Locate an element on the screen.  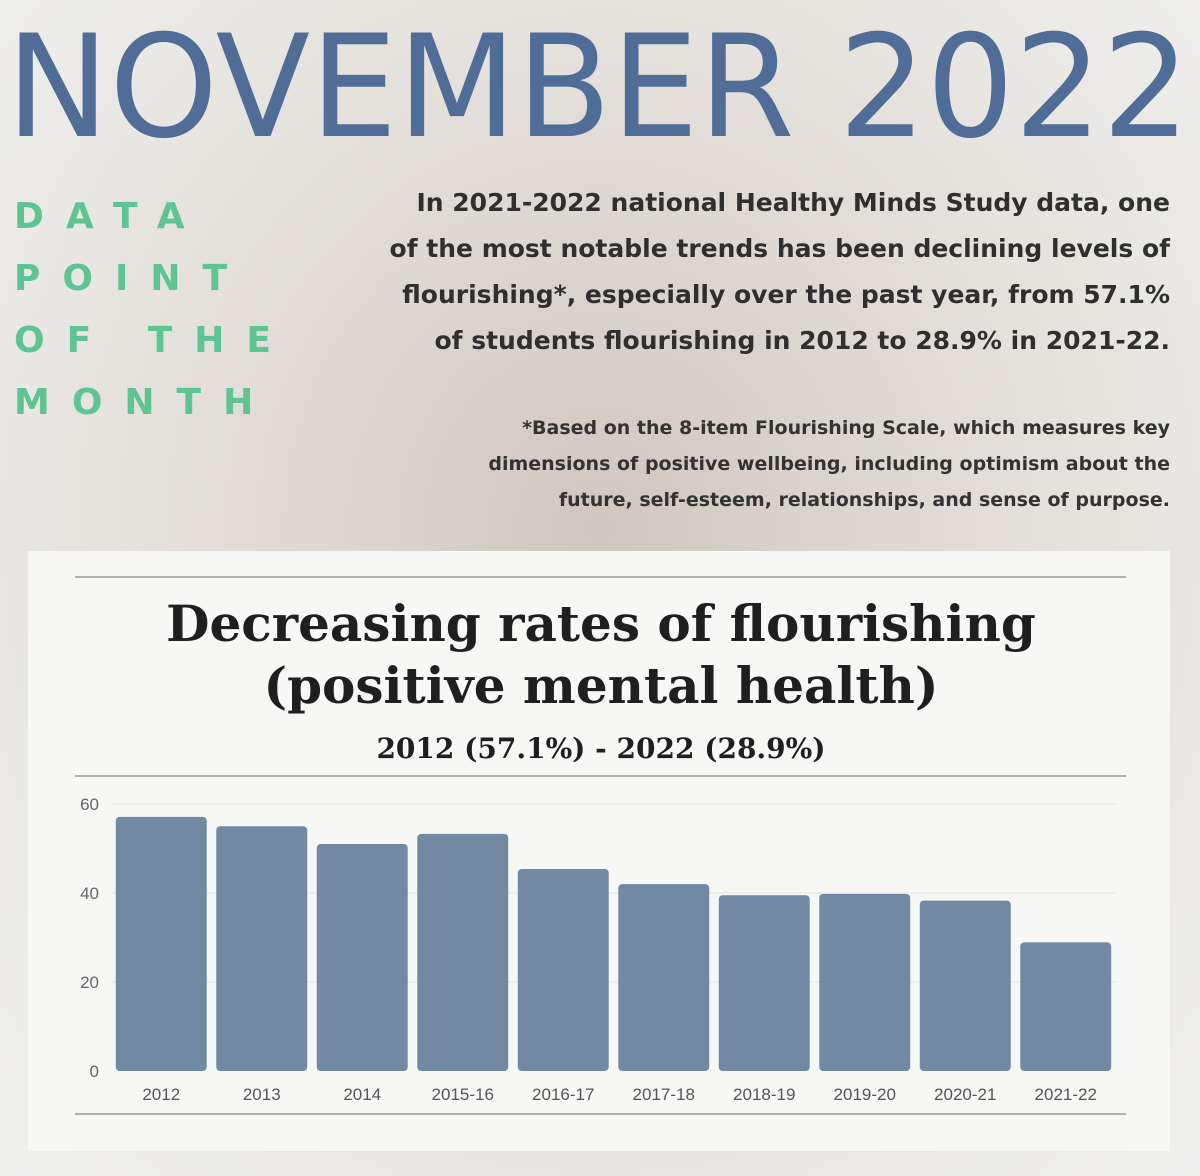
chart-title: Decreasing rates of flourishing is located at coordinates (601, 623).